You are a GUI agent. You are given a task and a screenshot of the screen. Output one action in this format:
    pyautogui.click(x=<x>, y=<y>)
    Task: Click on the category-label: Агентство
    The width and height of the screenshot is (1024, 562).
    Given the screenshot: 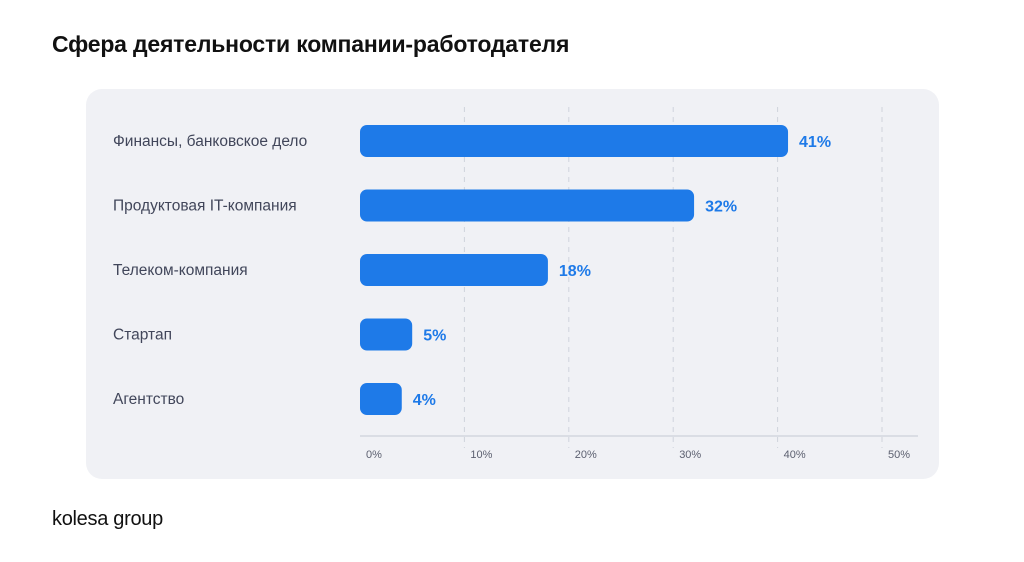 What is the action you would take?
    pyautogui.click(x=148, y=399)
    